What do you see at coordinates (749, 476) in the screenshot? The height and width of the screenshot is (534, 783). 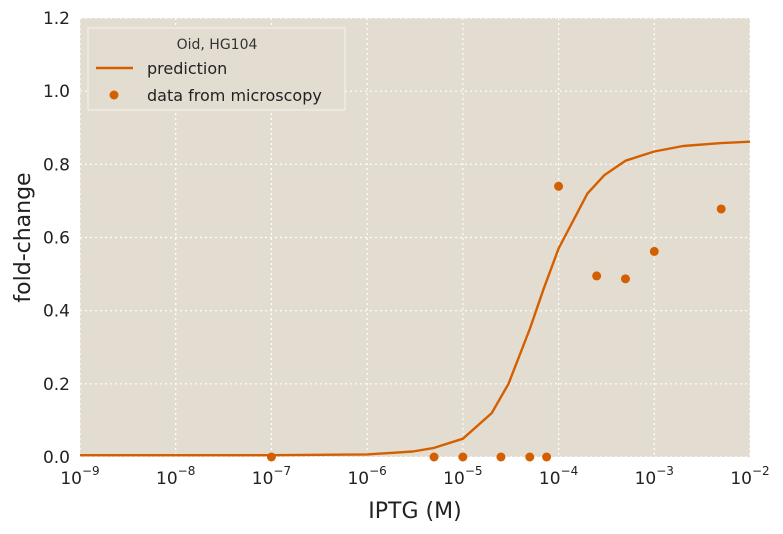 I see `x-tick-label: 10⁻²` at bounding box center [749, 476].